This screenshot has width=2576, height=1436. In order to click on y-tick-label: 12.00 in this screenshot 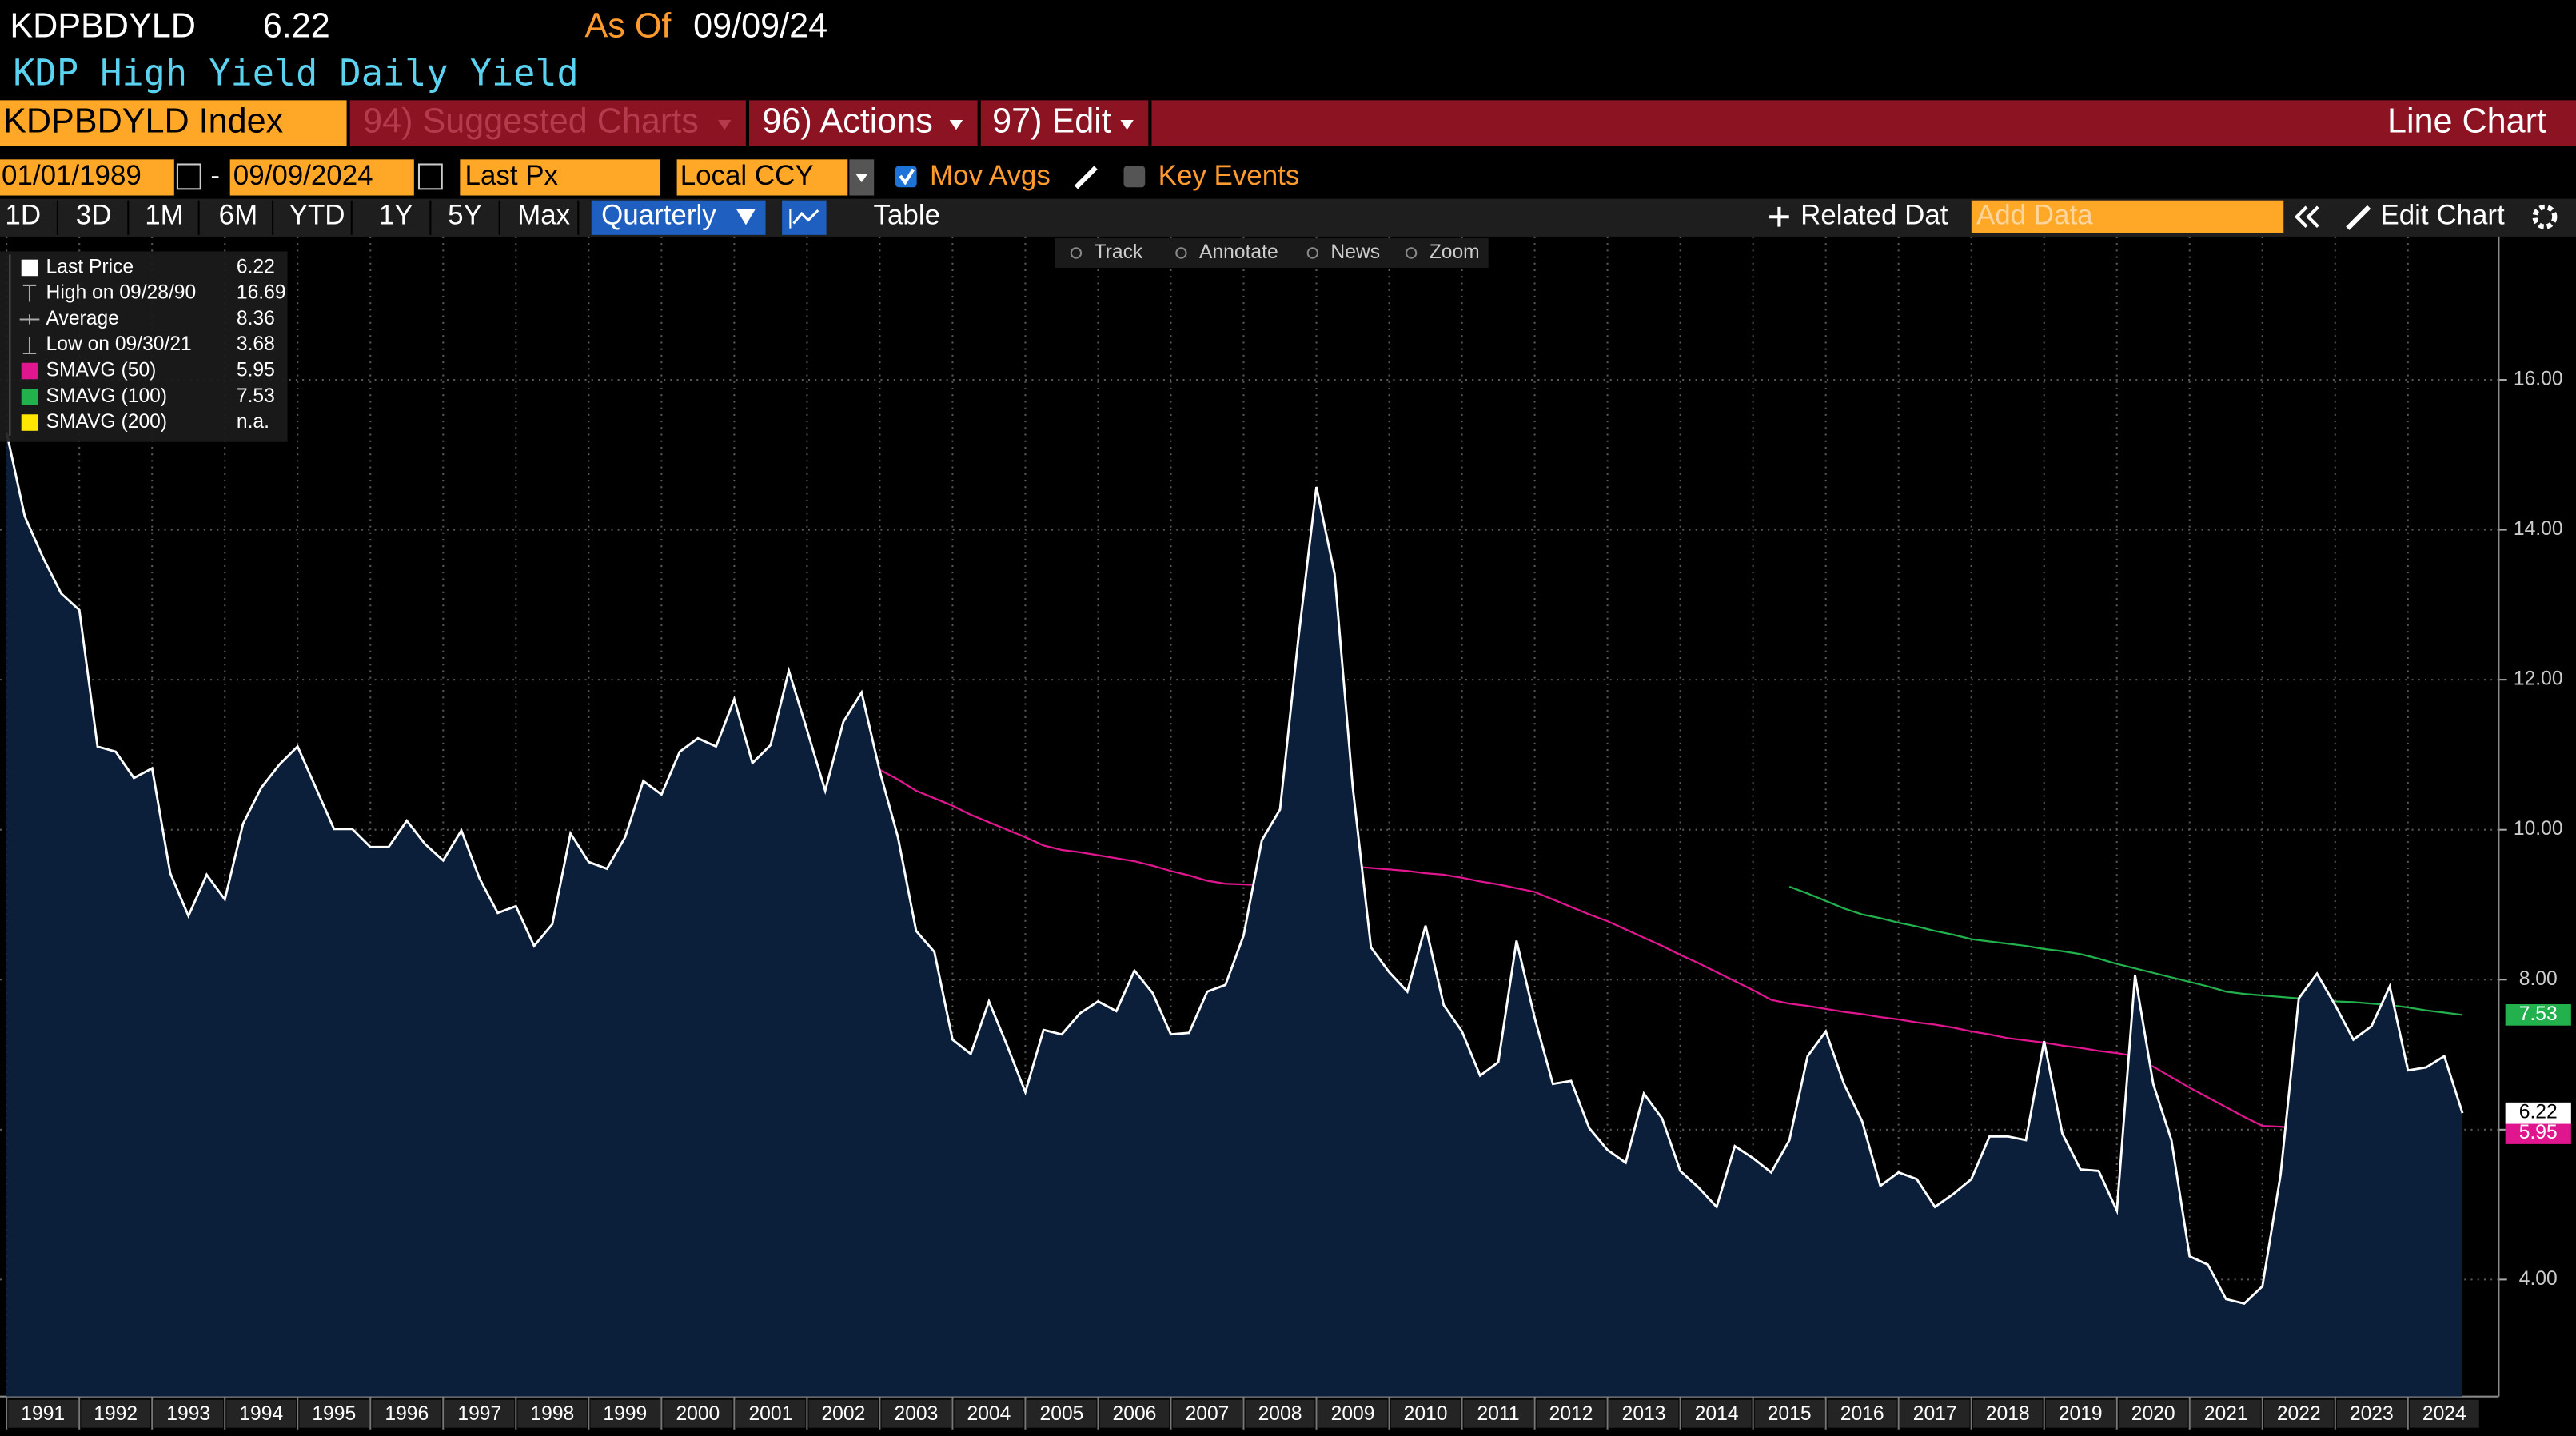, I will do `click(2538, 679)`.